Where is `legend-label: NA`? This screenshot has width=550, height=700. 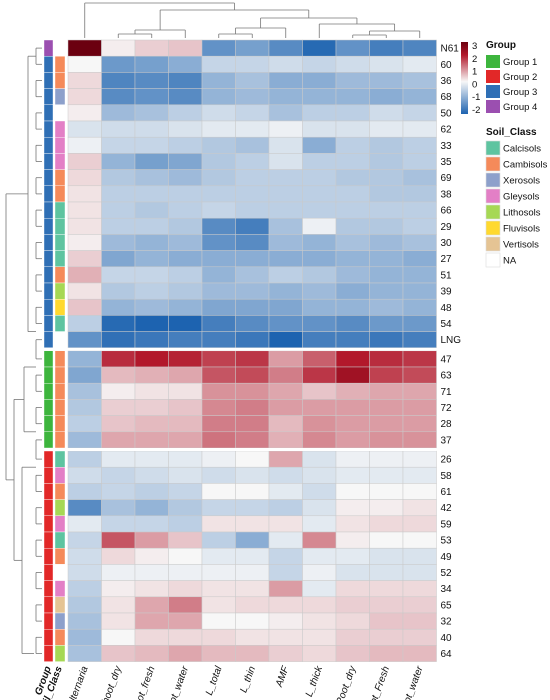
legend-label: NA is located at coordinates (510, 261).